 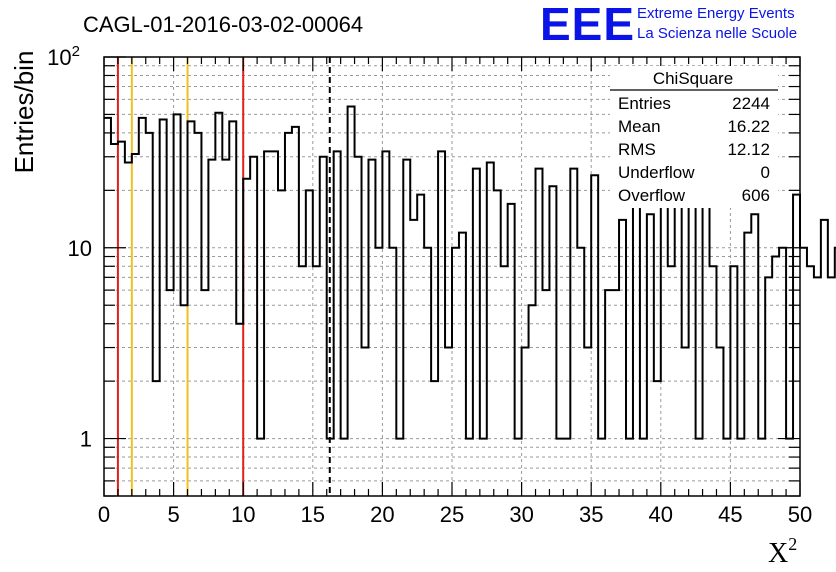 What do you see at coordinates (748, 126) in the screenshot?
I see `stats-mean-value: 16.22` at bounding box center [748, 126].